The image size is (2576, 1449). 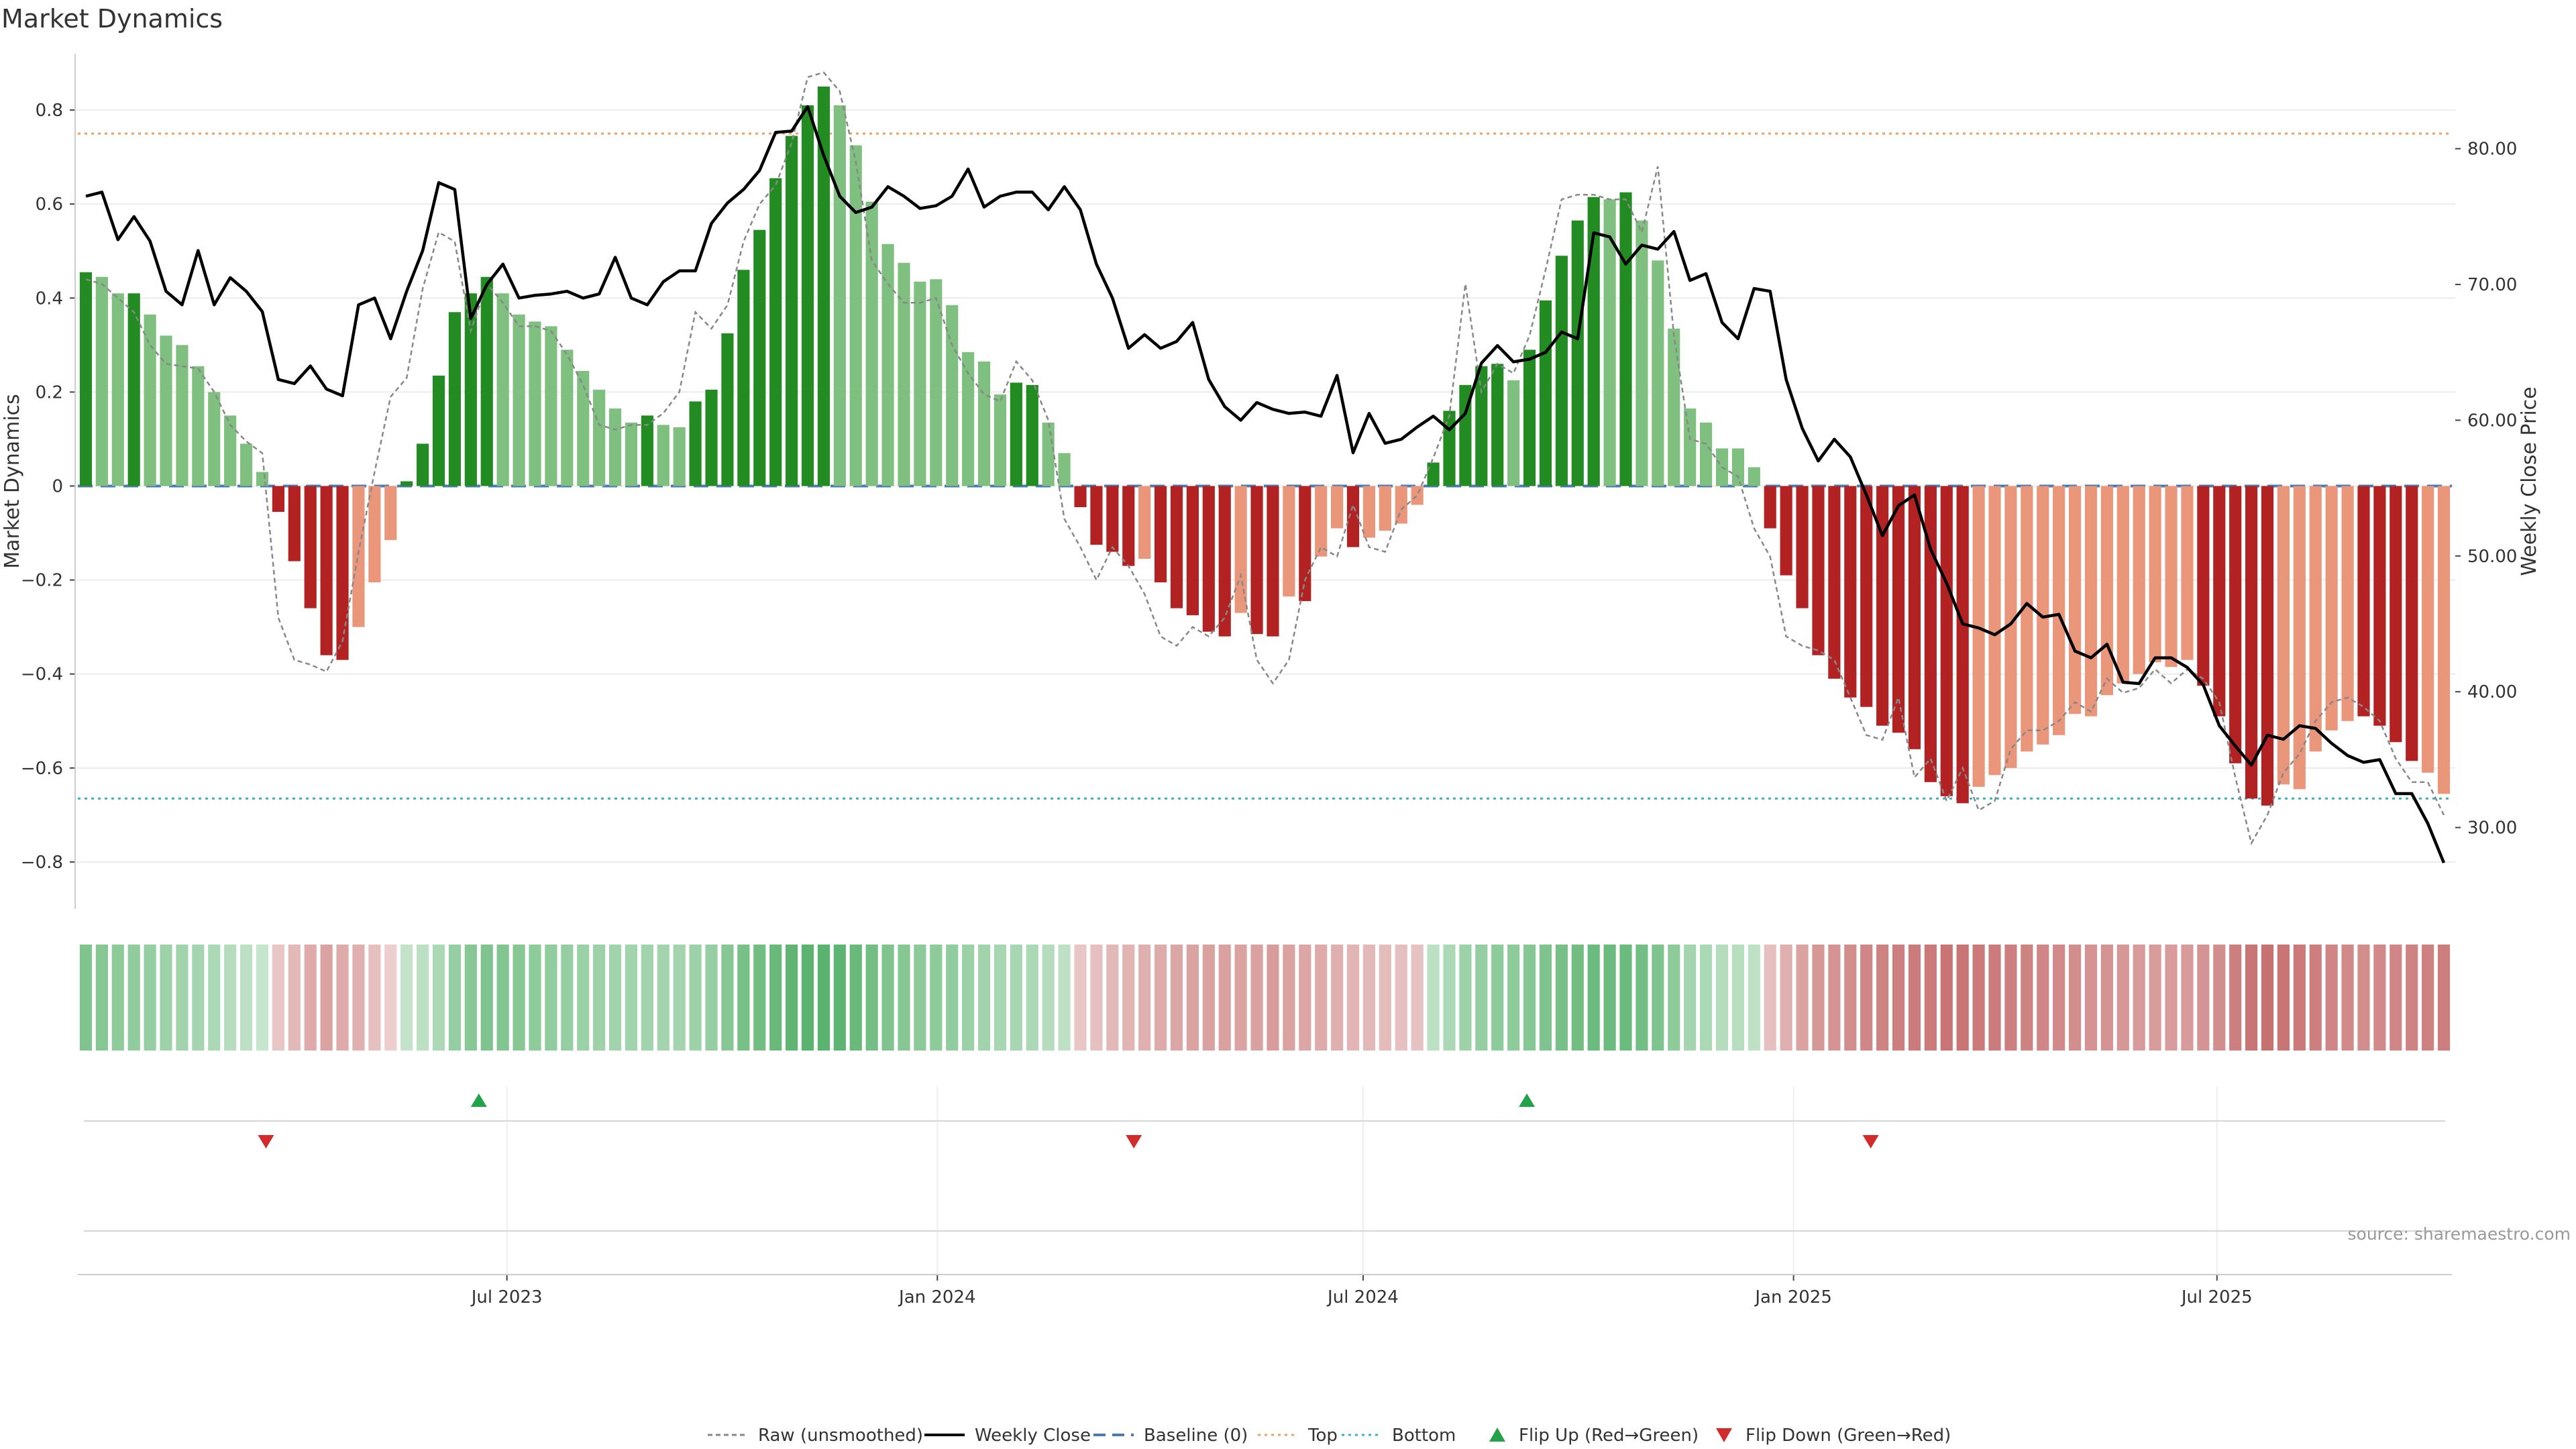 I want to click on x-tick-label: Jul 2023, so click(x=506, y=1297).